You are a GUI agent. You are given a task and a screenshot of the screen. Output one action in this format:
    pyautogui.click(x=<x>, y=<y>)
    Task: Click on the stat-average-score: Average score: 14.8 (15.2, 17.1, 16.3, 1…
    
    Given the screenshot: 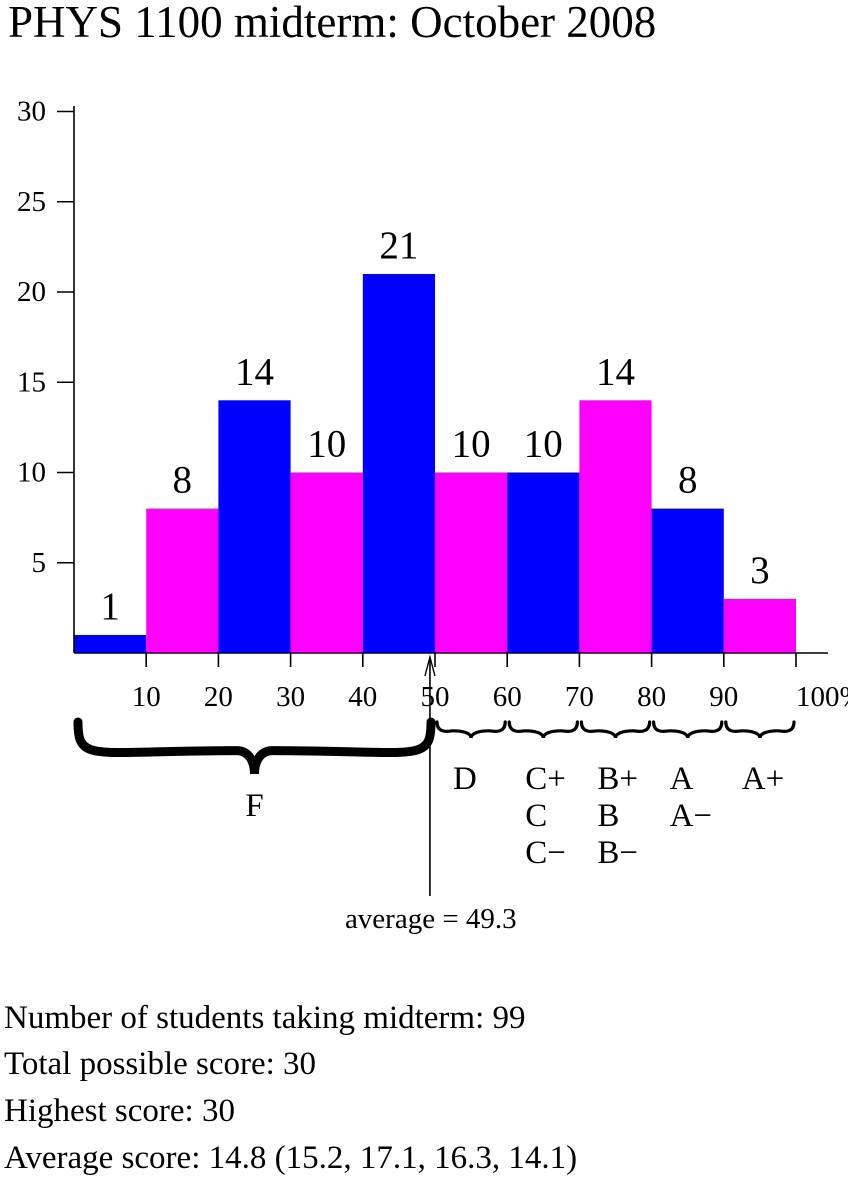 What is the action you would take?
    pyautogui.click(x=291, y=1158)
    